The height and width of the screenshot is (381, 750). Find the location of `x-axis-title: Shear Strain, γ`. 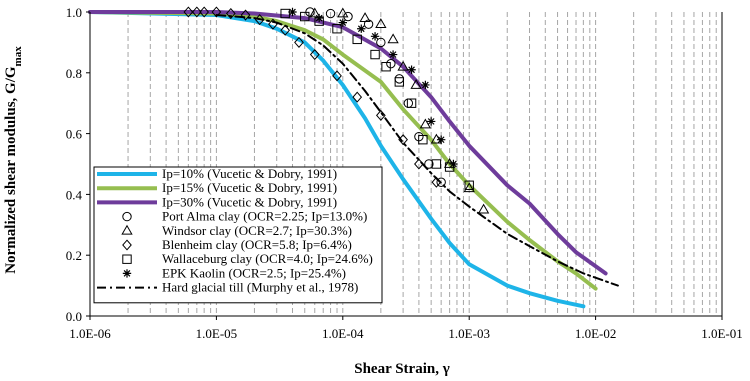

x-axis-title: Shear Strain, γ is located at coordinates (402, 369).